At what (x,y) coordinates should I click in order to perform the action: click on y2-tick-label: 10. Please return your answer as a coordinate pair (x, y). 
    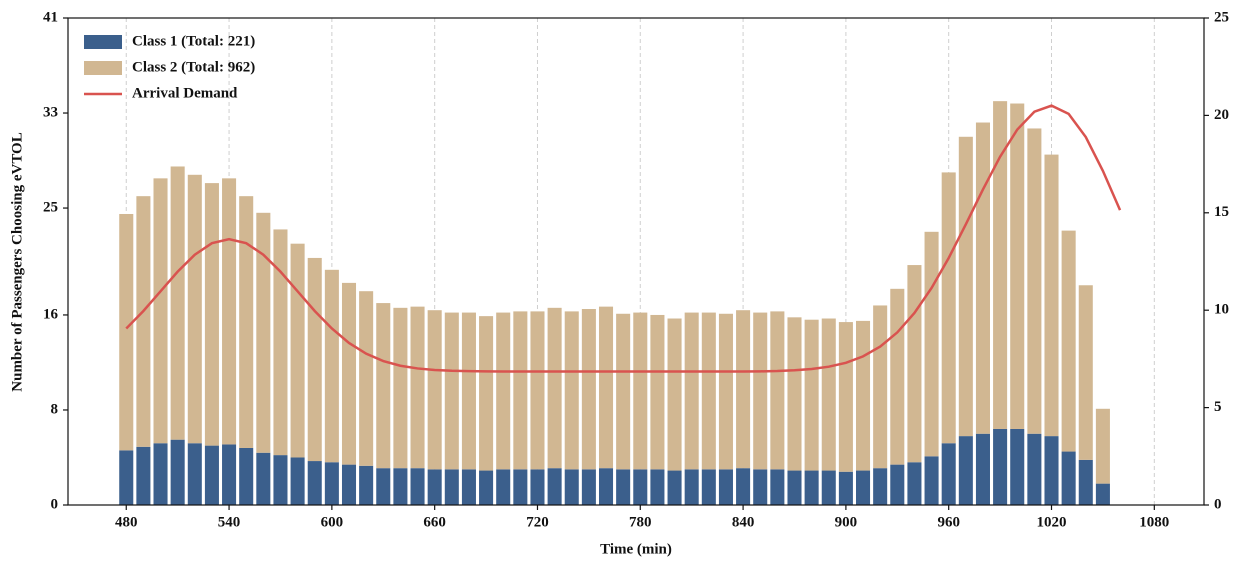
    Looking at the image, I should click on (1221, 310).